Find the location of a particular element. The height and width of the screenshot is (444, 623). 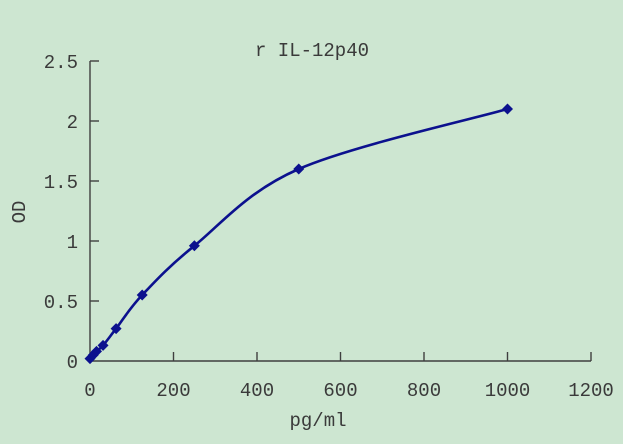

x-tick-label: 800 is located at coordinates (424, 391).